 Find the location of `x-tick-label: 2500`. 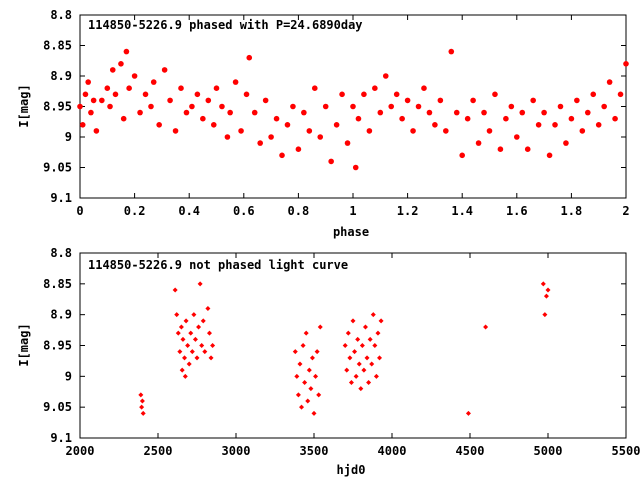

x-tick-label: 2500 is located at coordinates (158, 451).